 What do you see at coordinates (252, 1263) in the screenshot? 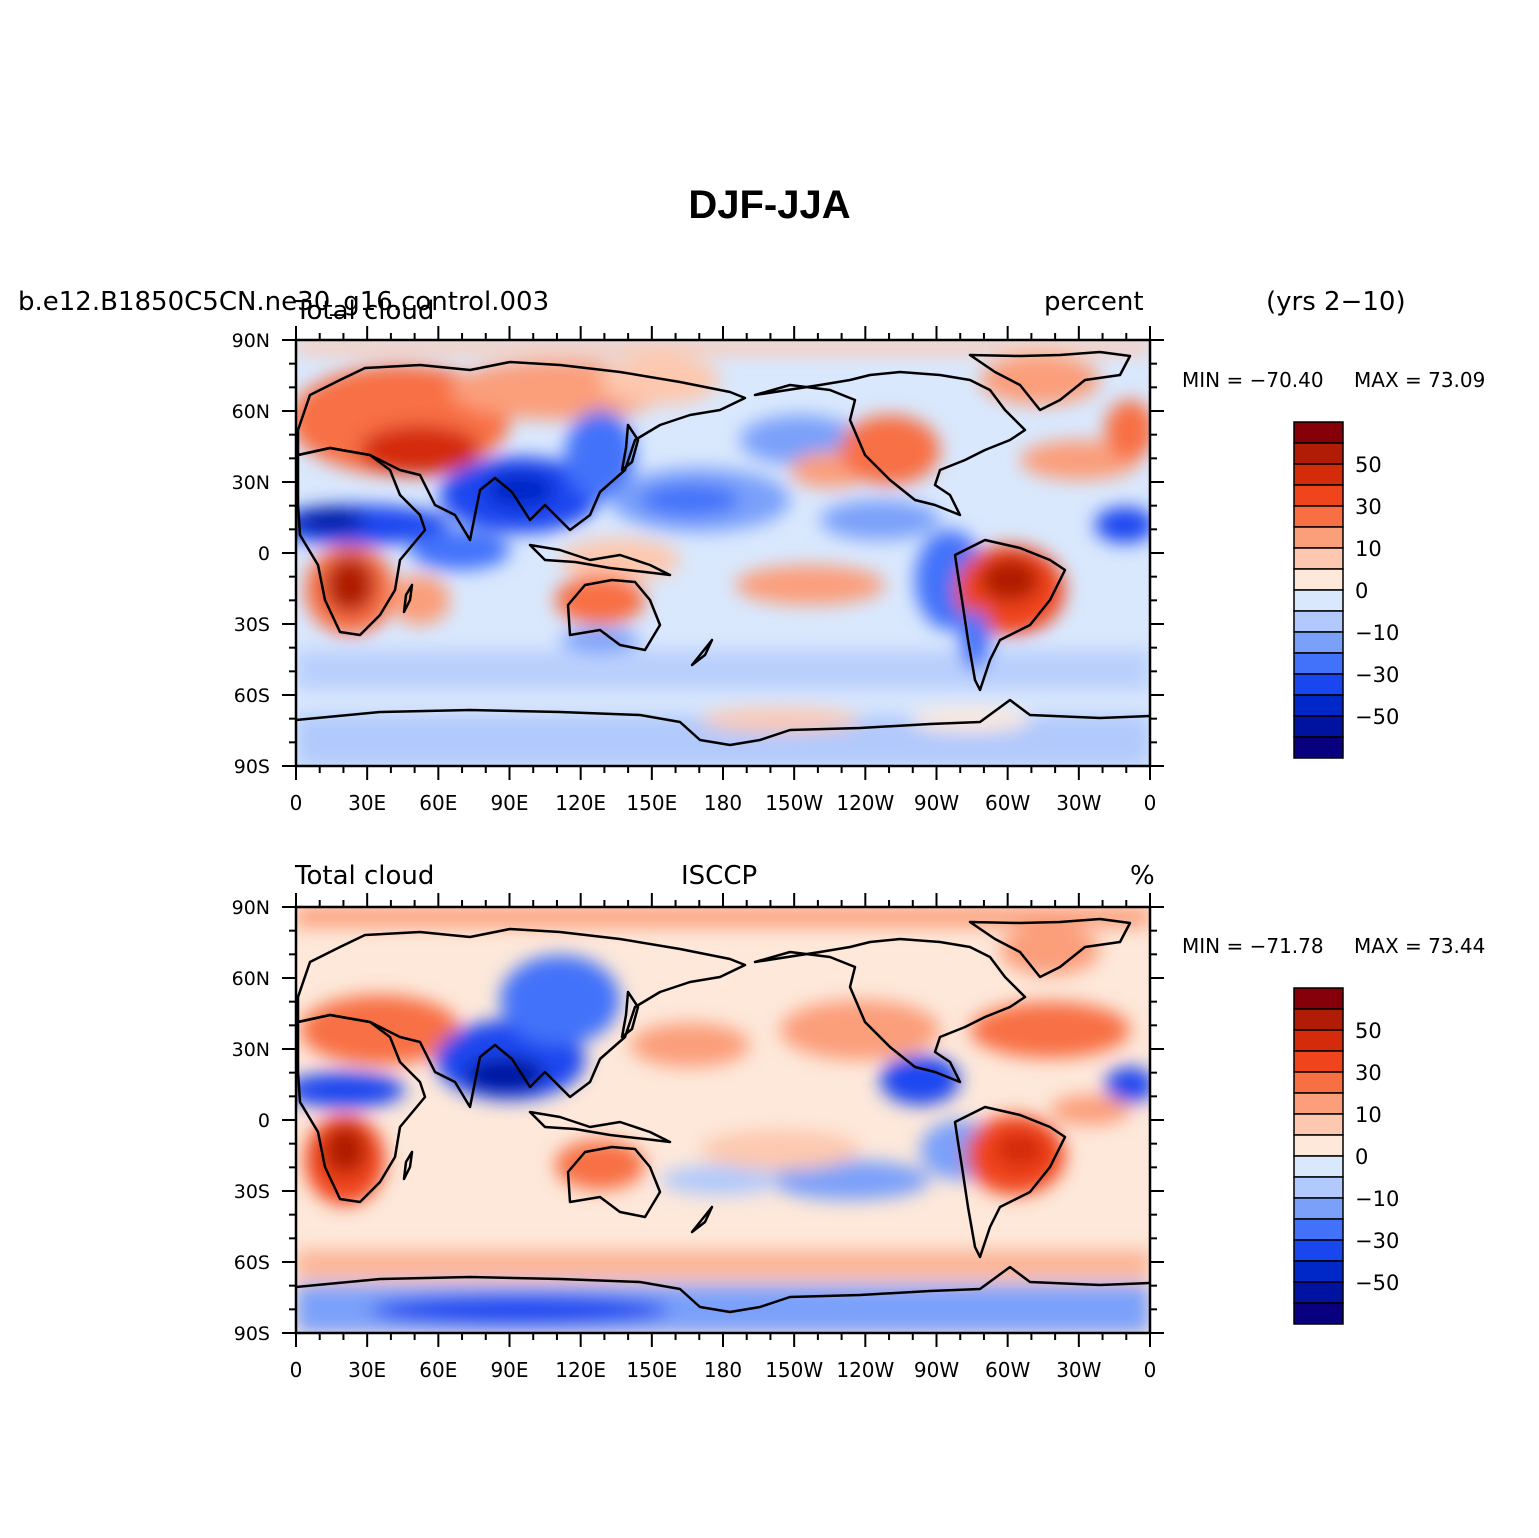
I see `panel2-lat-tick-label: 60S` at bounding box center [252, 1263].